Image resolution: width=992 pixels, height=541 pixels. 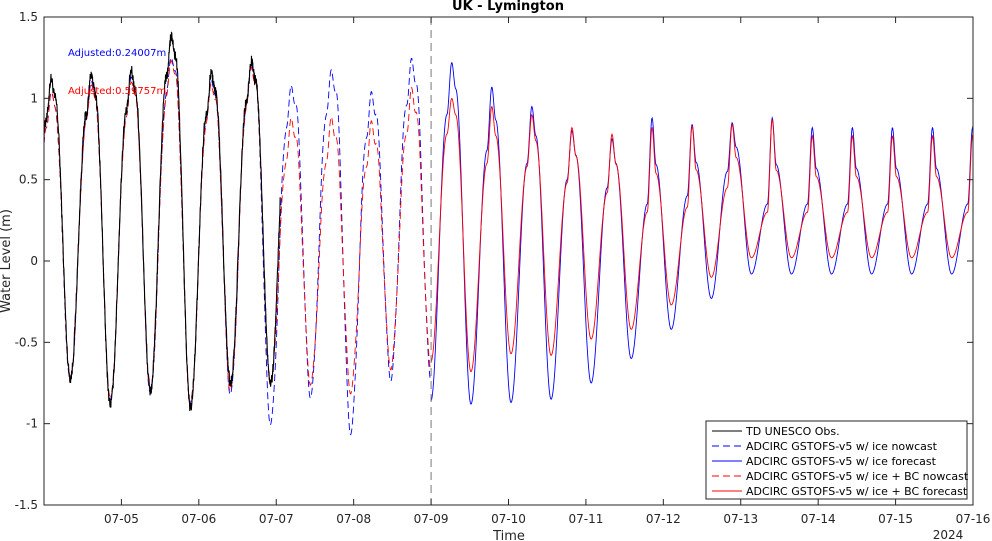 What do you see at coordinates (117, 91) in the screenshot?
I see `adjusted-annotation-red: Adjusted:0.59757m` at bounding box center [117, 91].